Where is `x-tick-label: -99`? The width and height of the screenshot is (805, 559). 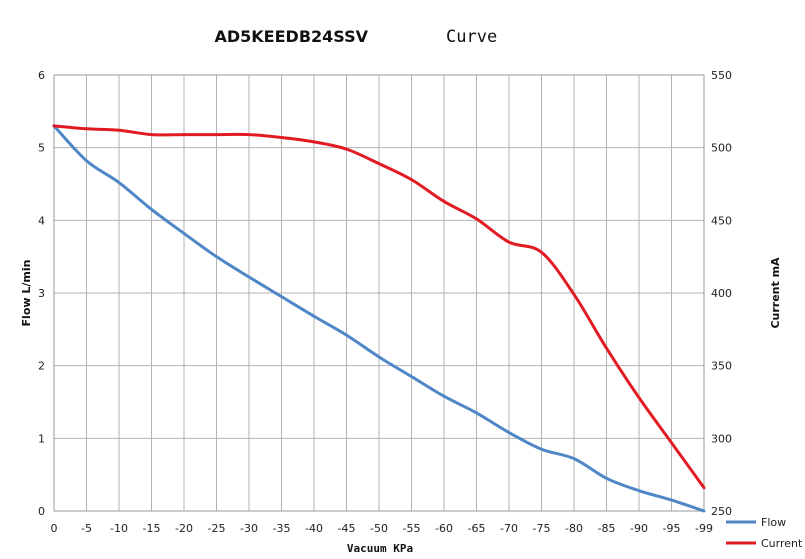 x-tick-label: -99 is located at coordinates (704, 528).